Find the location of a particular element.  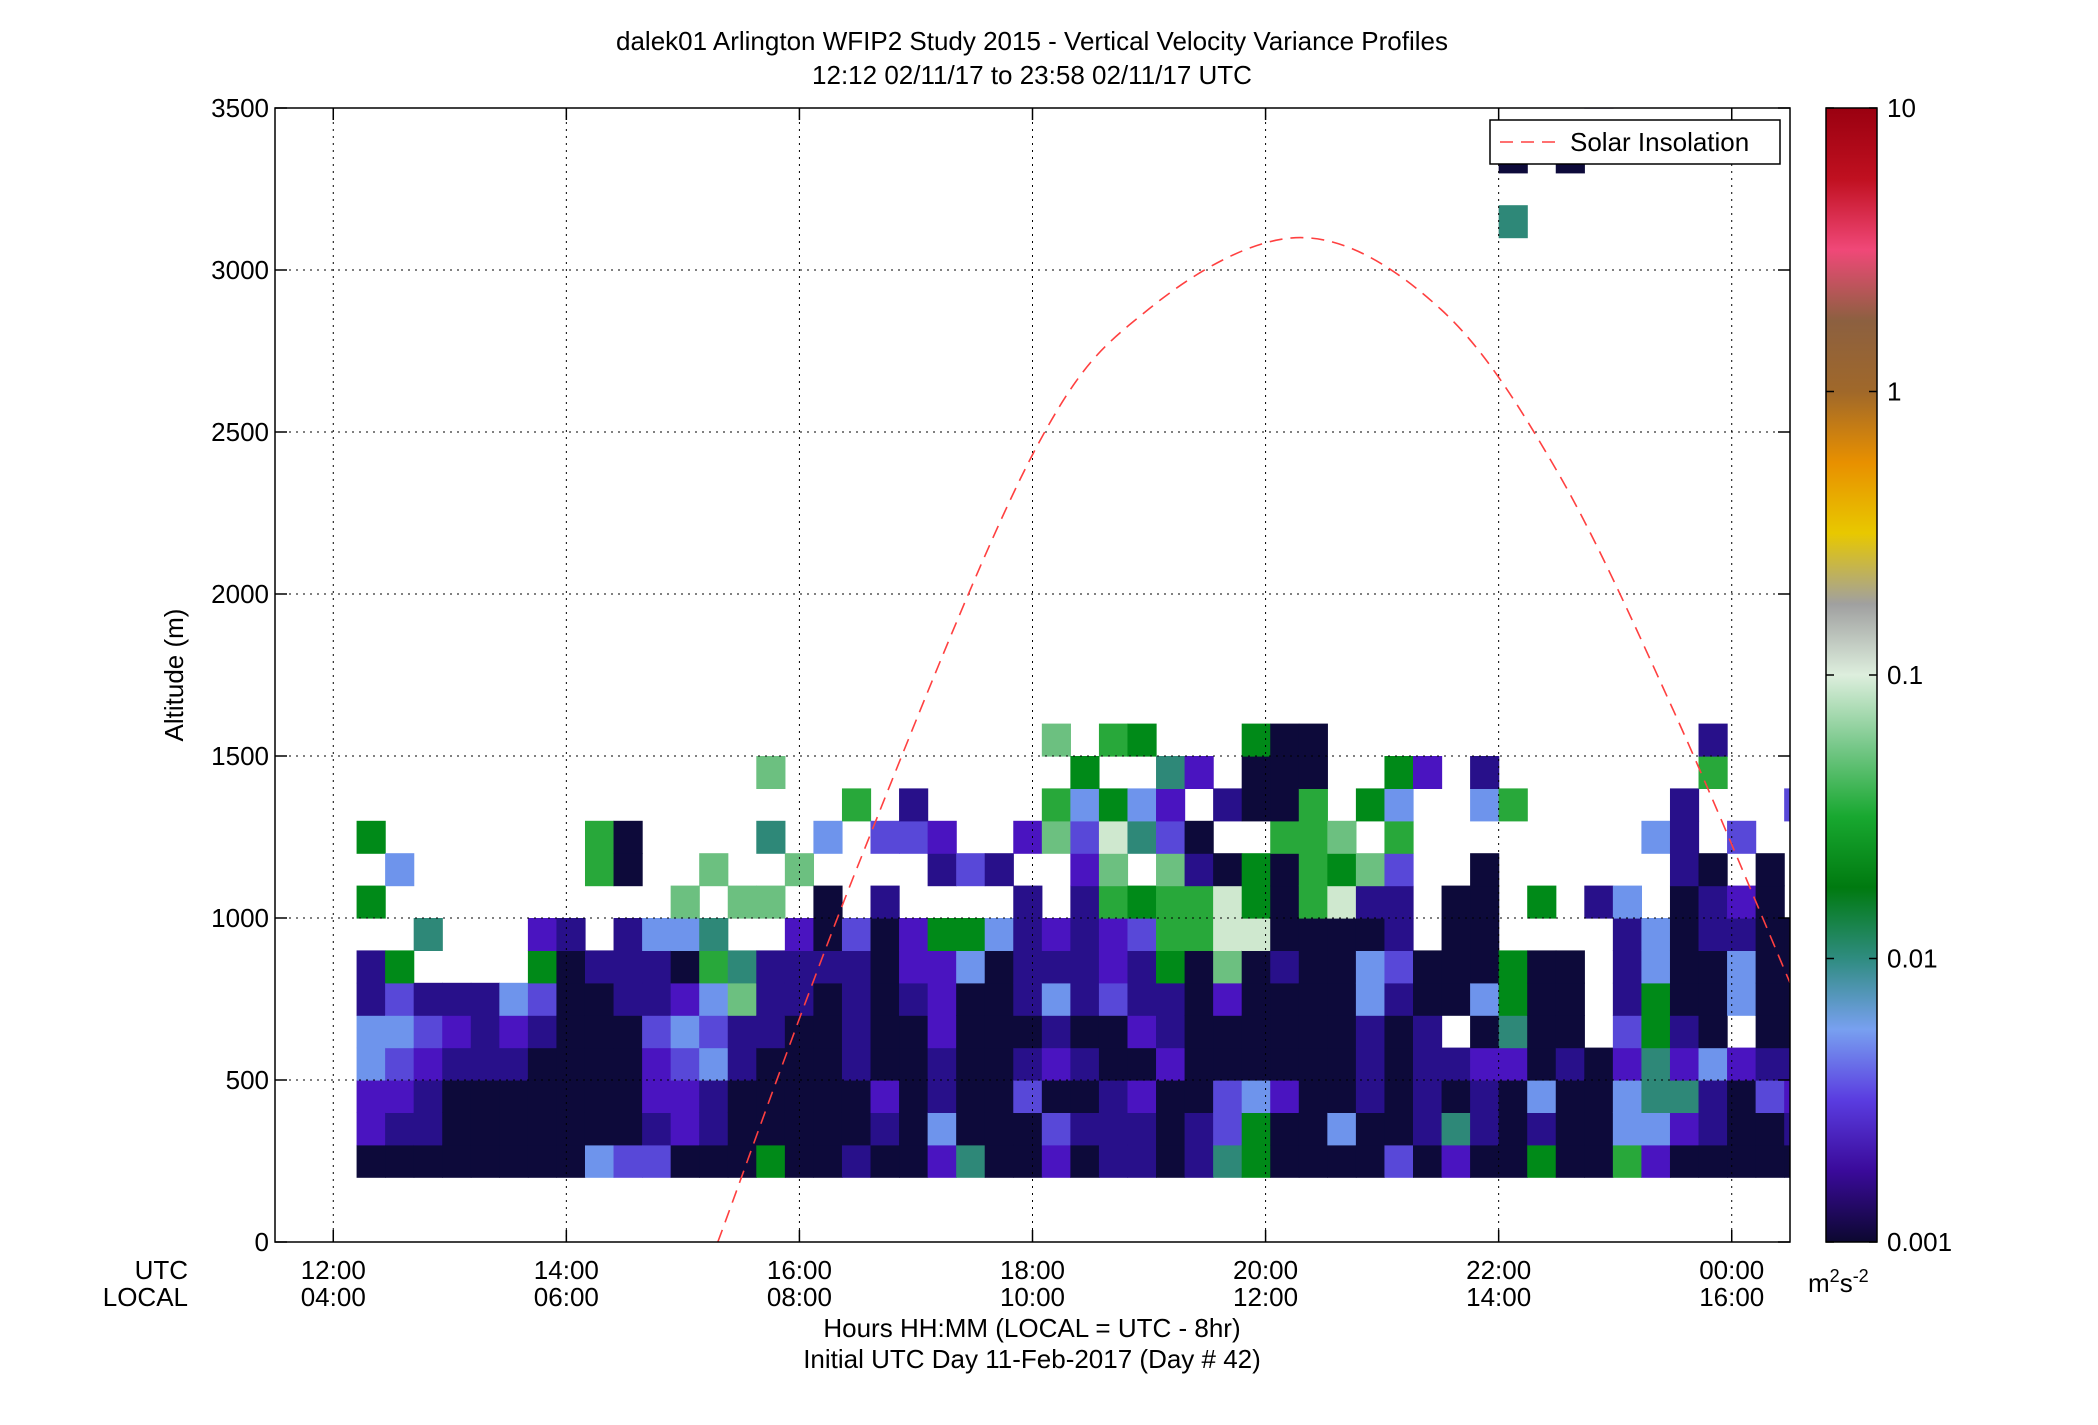

x-axis-label: Hours HH:MM (LOCAL = UTC - 8hr) is located at coordinates (1031, 1328).